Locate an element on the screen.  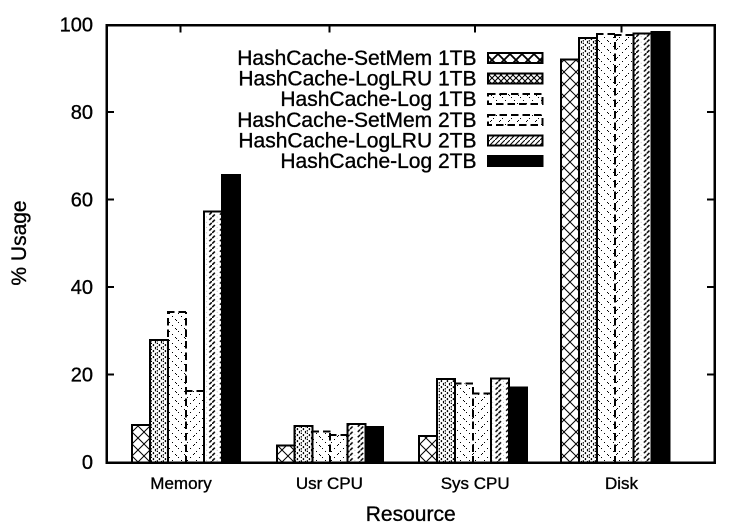
svg-text: Sys CPU is located at coordinates (475, 483).